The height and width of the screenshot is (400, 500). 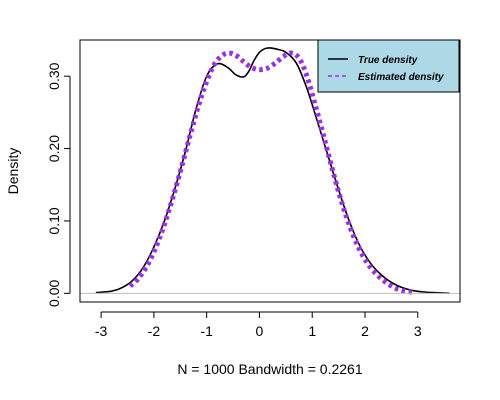 I want to click on y-tick-label: 0.10, so click(x=54, y=220).